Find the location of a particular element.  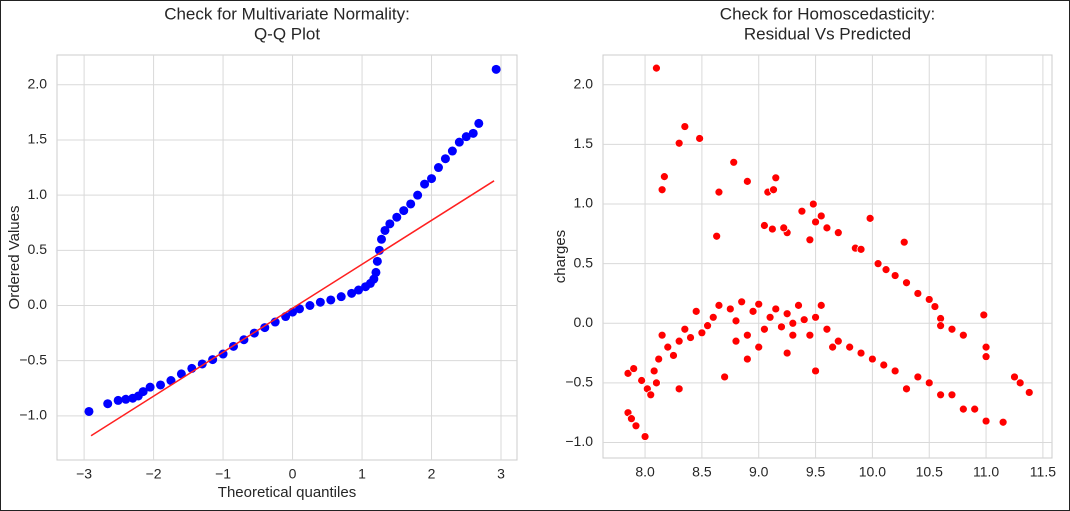

x-tick-label: 8.0 is located at coordinates (645, 472).